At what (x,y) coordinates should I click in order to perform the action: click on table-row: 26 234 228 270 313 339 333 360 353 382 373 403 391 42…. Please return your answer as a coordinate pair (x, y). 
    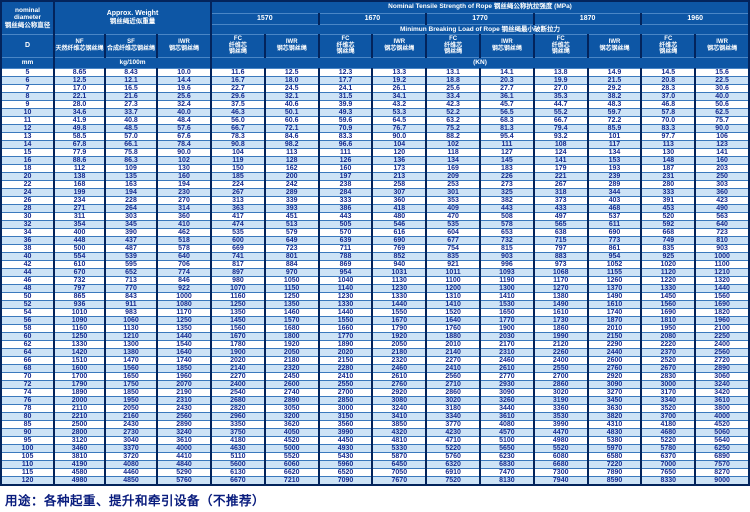
    Looking at the image, I should click on (374, 200).